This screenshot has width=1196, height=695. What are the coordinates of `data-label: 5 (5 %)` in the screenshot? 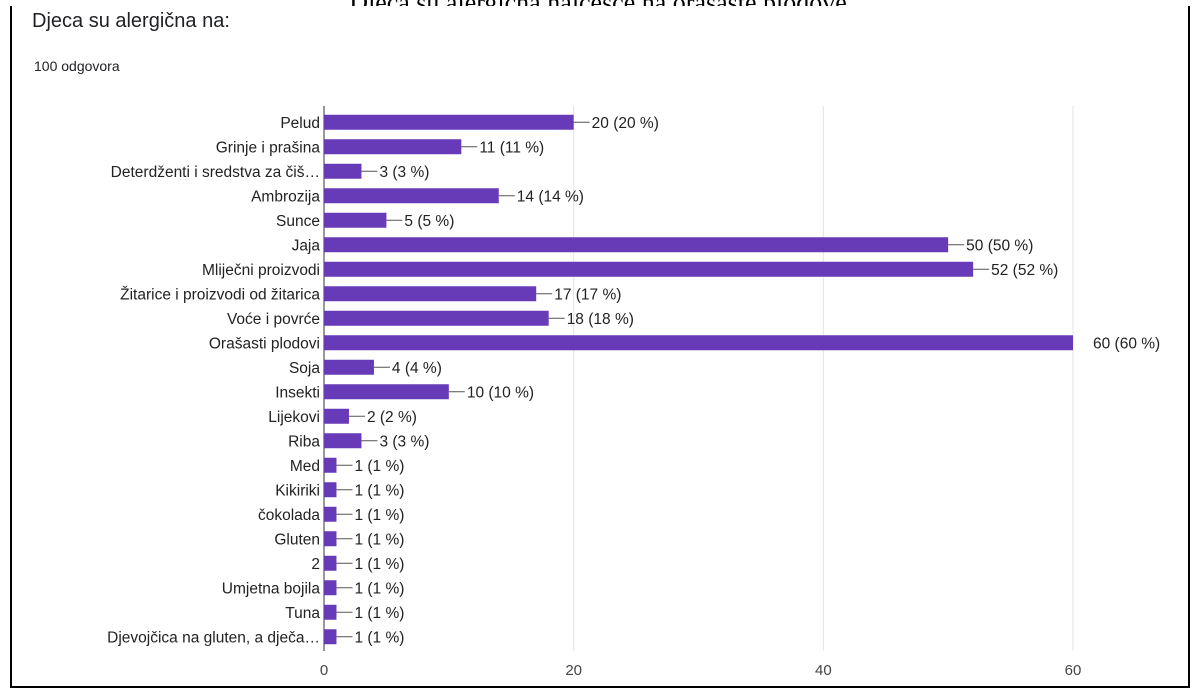 It's located at (429, 221).